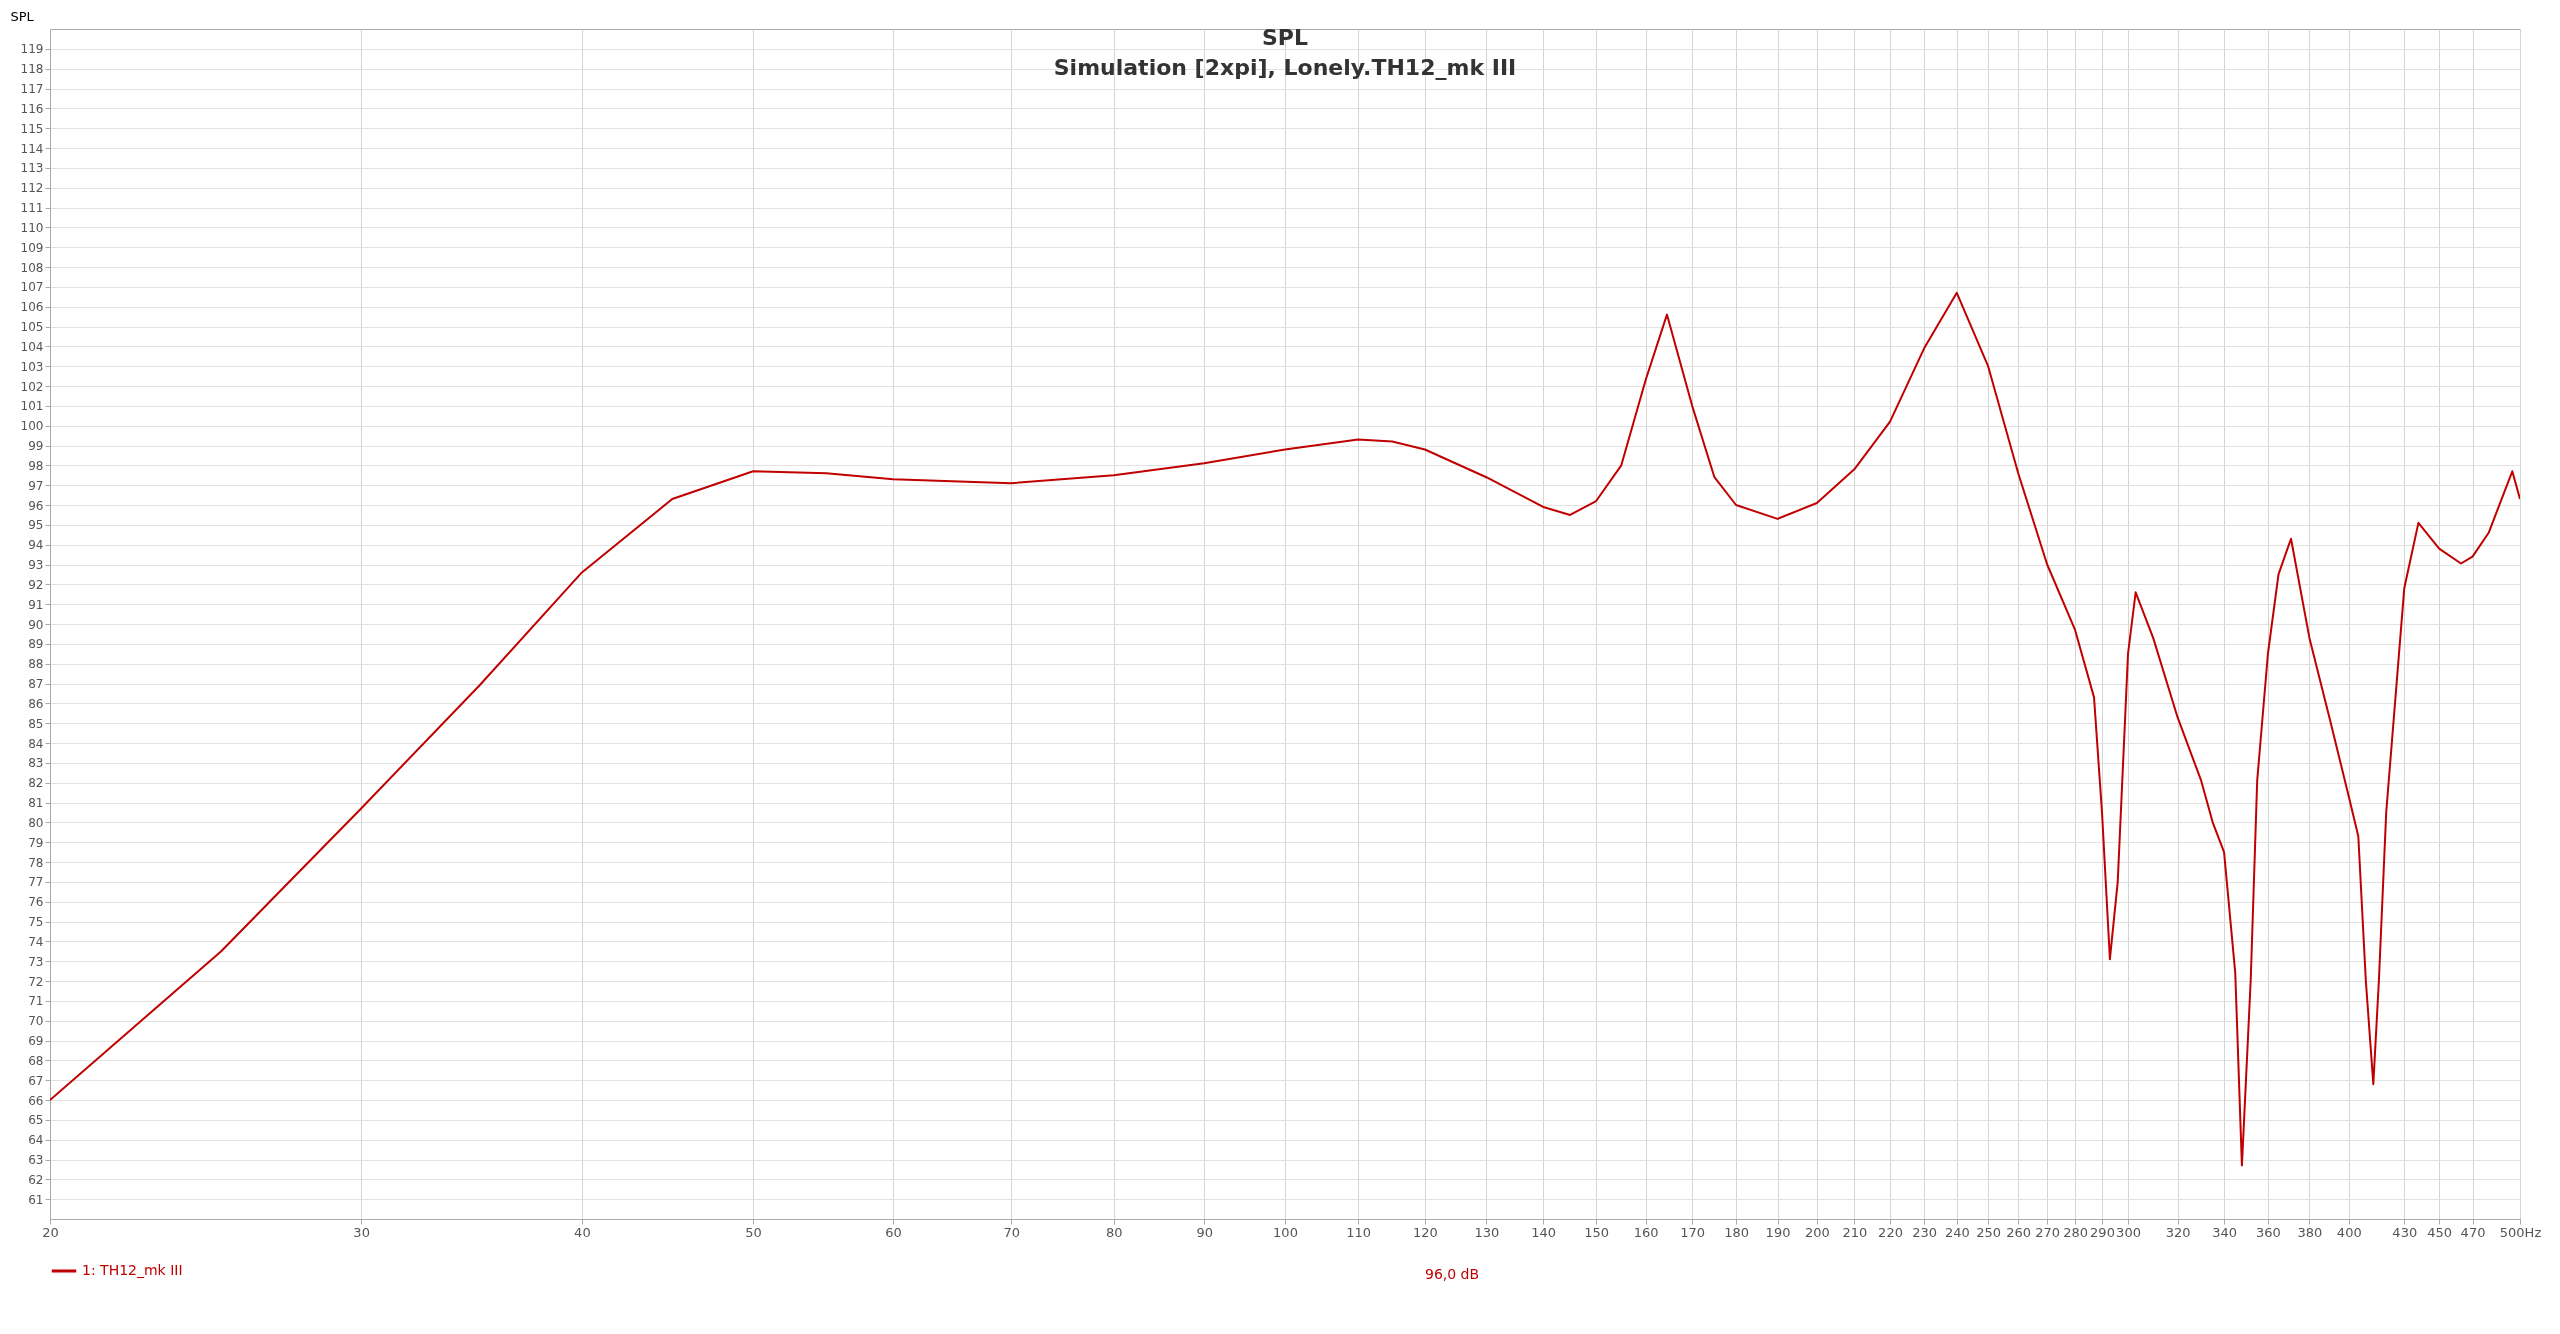  I want to click on x-tick-label: 500Hz, so click(2520, 1232).